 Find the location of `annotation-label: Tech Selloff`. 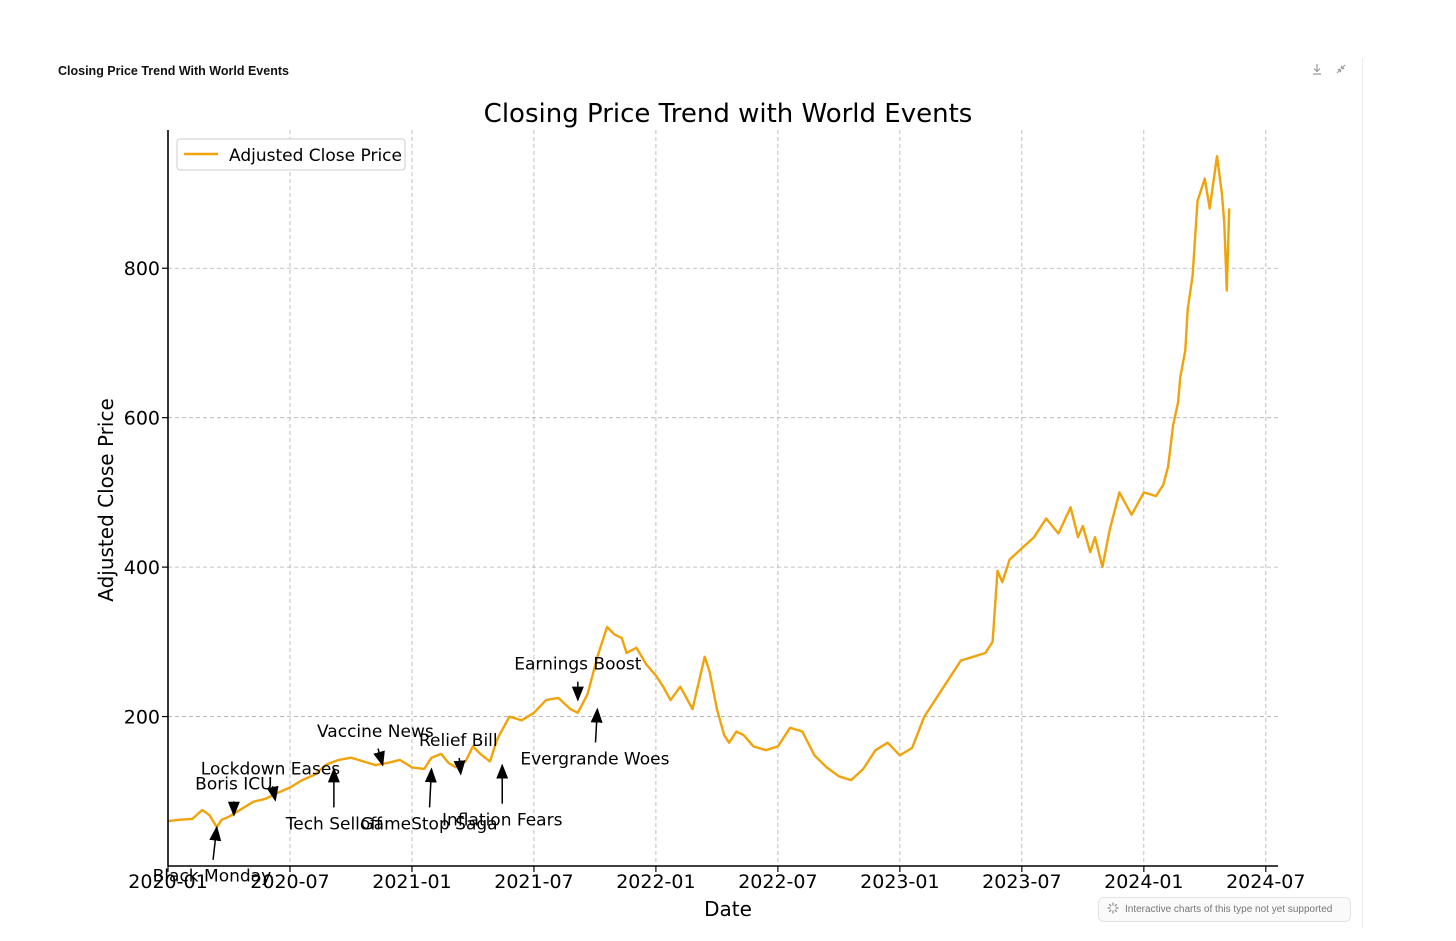

annotation-label: Tech Selloff is located at coordinates (334, 824).